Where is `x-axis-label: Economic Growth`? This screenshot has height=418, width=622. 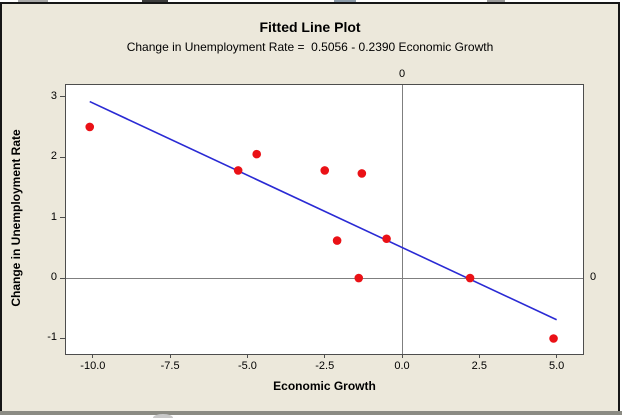 x-axis-label: Economic Growth is located at coordinates (324, 386).